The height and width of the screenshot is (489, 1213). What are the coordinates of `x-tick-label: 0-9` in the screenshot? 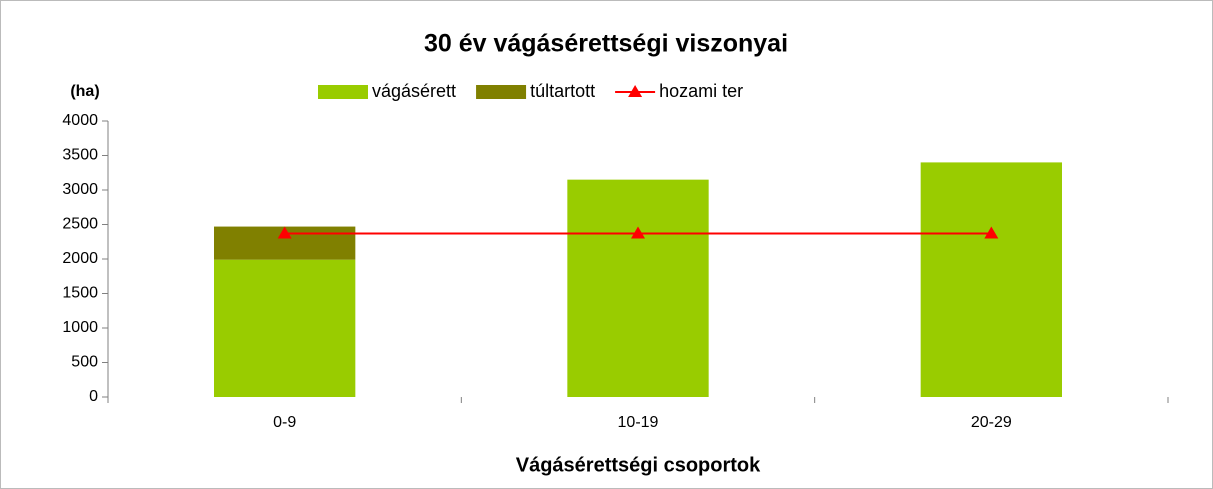 It's located at (284, 422).